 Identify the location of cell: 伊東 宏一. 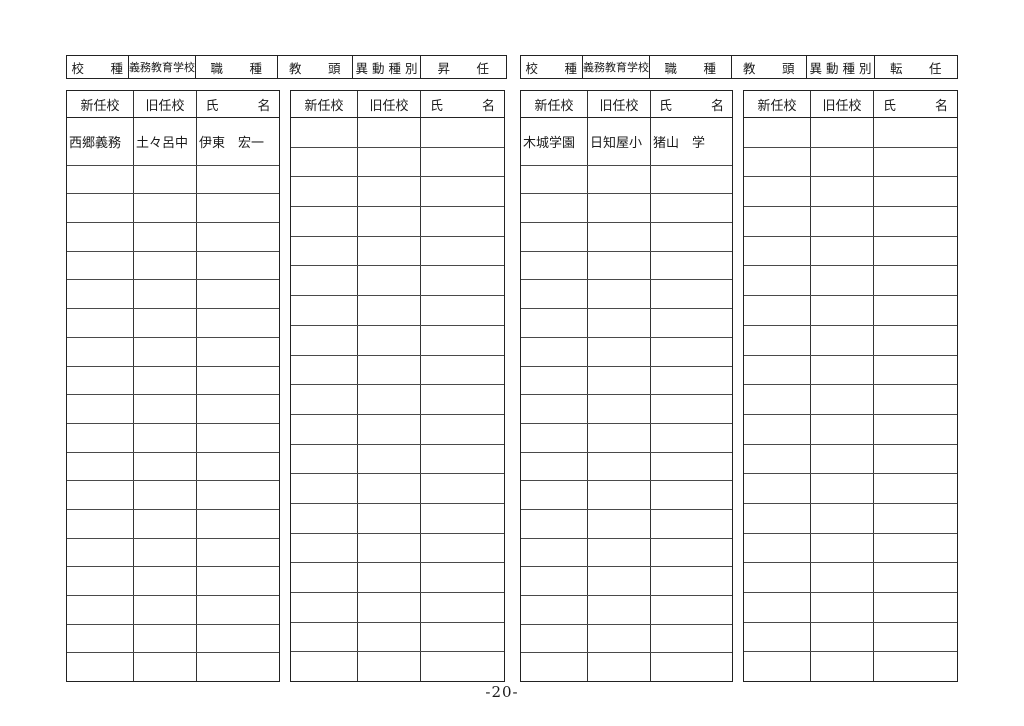
(232, 143).